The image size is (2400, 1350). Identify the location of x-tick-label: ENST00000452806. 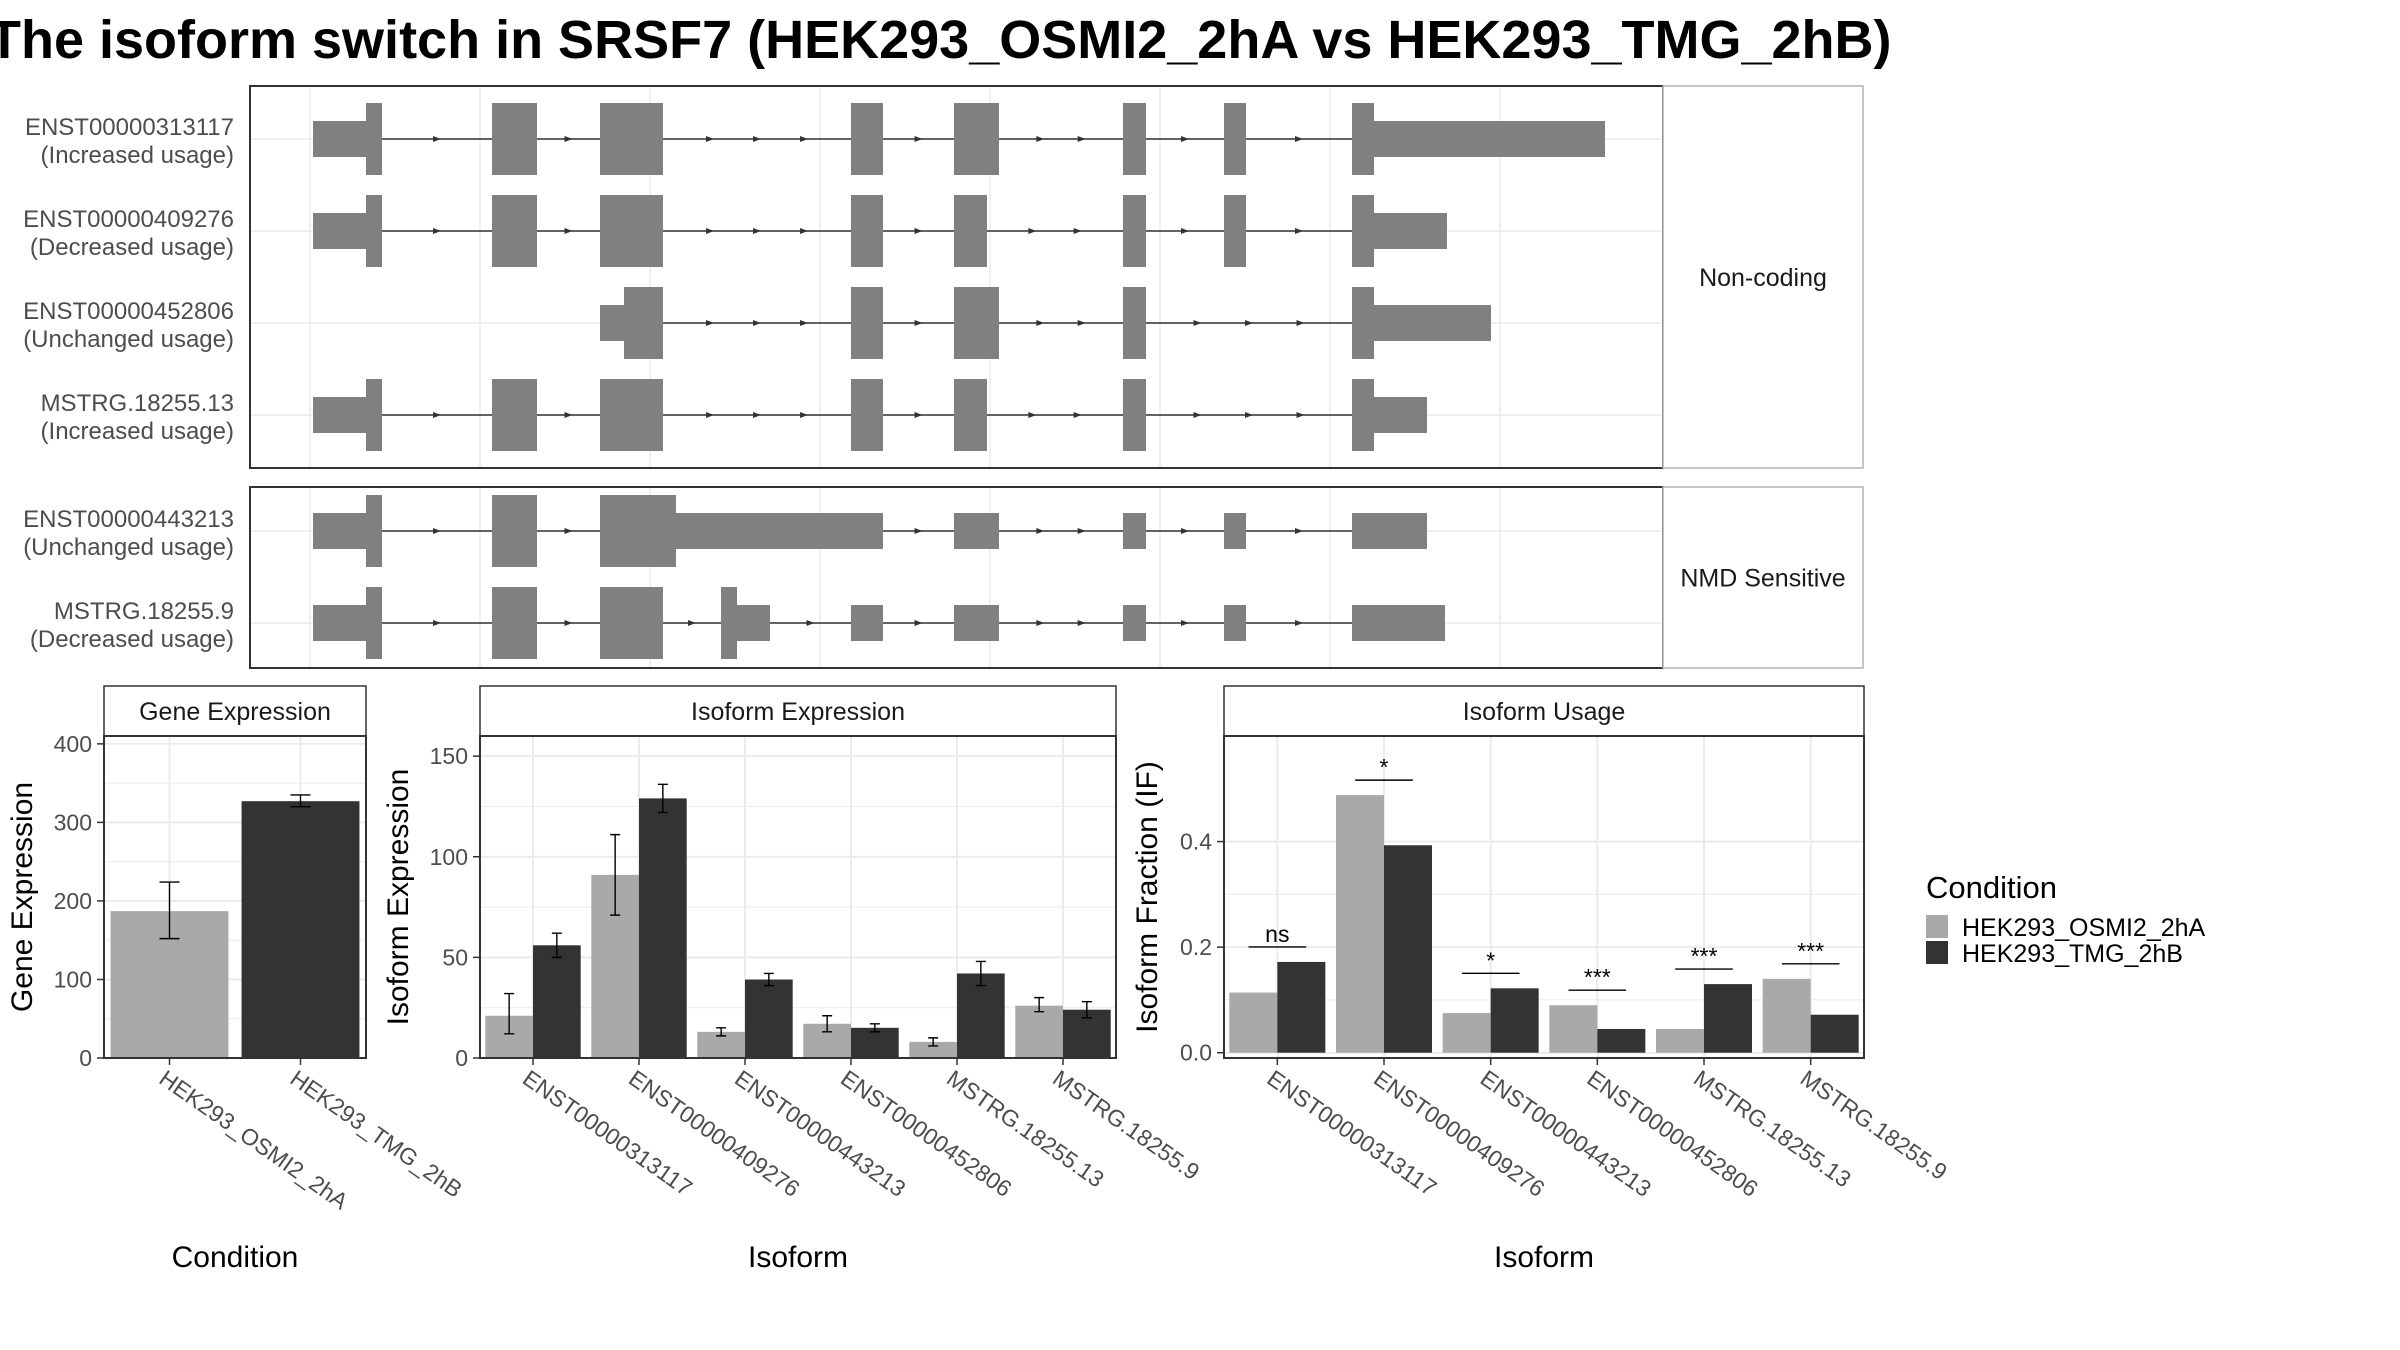
(1672, 1133).